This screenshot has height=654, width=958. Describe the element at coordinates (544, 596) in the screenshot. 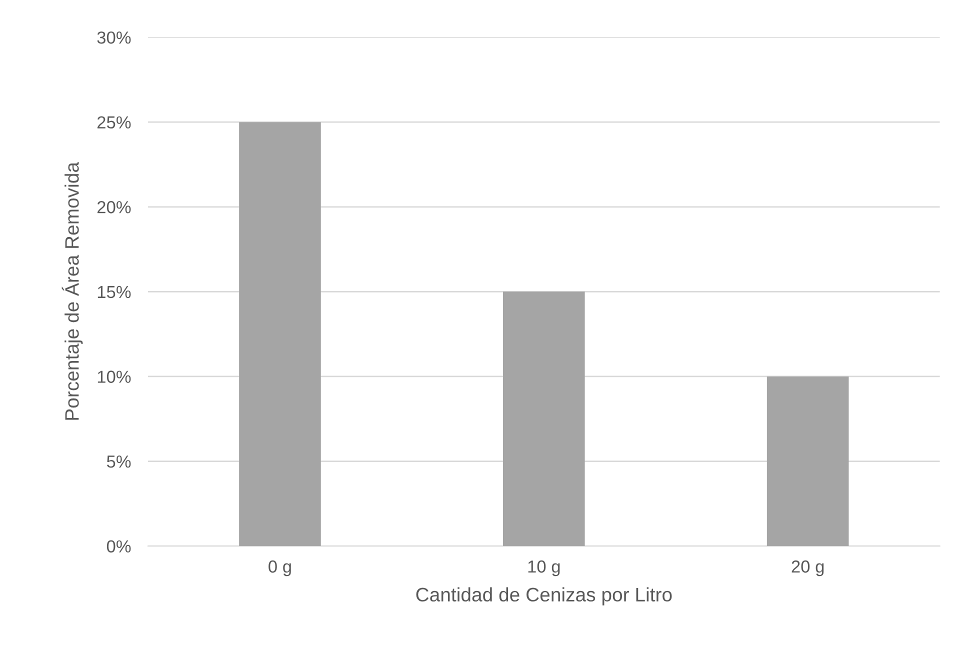

I see `x-axis-title: Cantidad de Cenizas por Litro` at that location.